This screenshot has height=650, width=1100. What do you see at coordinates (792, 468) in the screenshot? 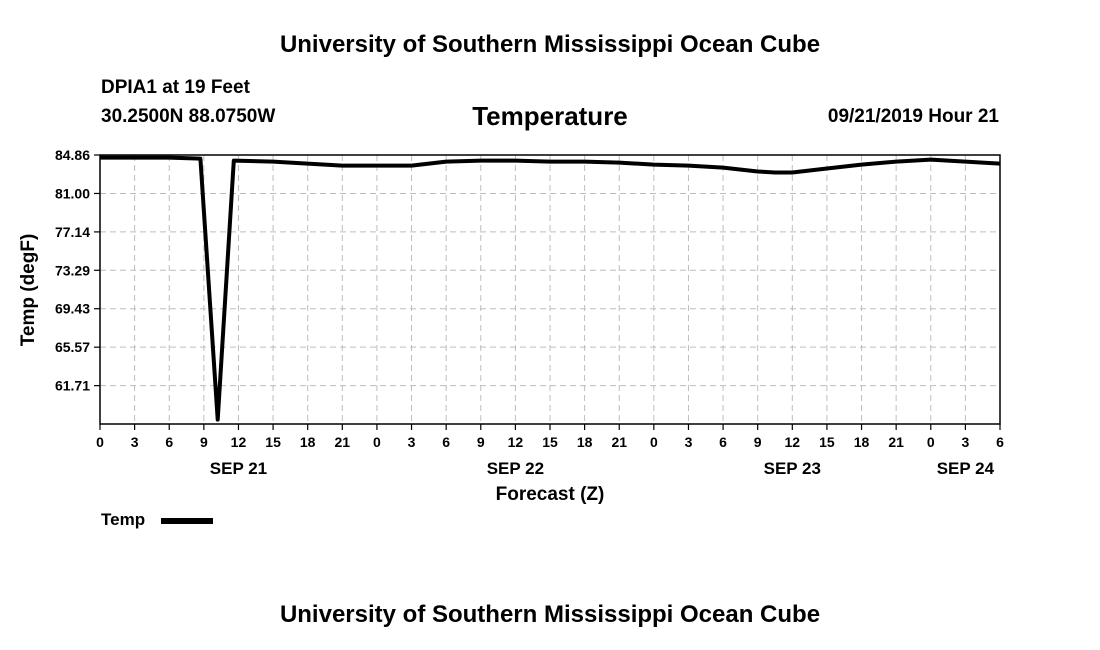
I see `x-date-label: SEP 23` at bounding box center [792, 468].